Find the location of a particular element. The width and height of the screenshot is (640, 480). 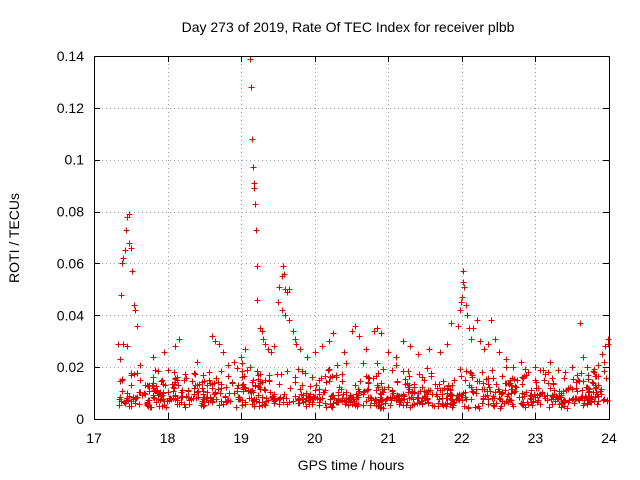

y-tick-label: 0.1 is located at coordinates (75, 160).